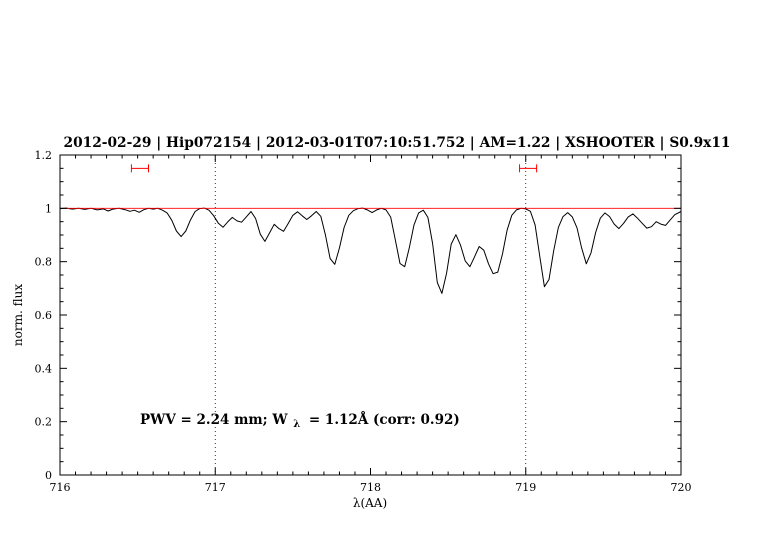  What do you see at coordinates (681, 487) in the screenshot?
I see `x-tick-label: 720` at bounding box center [681, 487].